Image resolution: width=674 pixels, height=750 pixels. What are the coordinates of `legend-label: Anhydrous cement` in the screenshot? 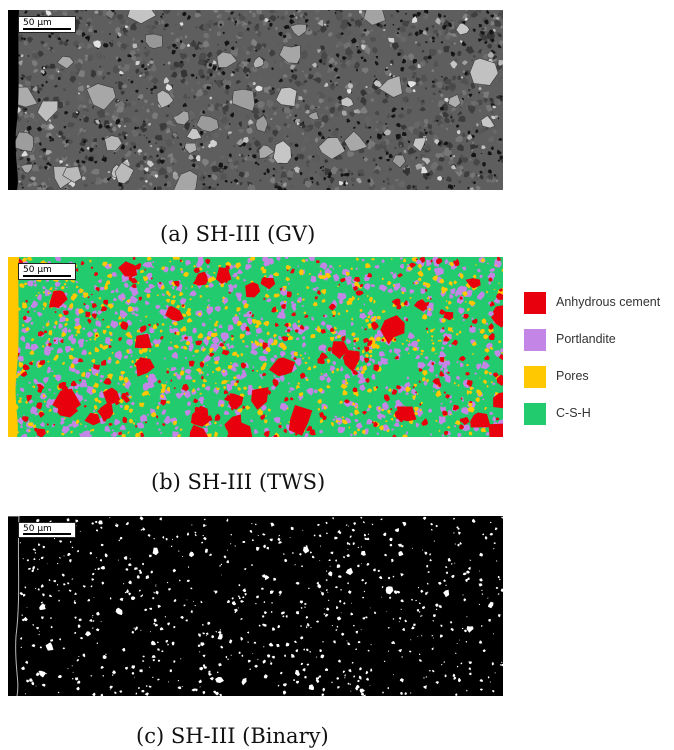 It's located at (608, 302).